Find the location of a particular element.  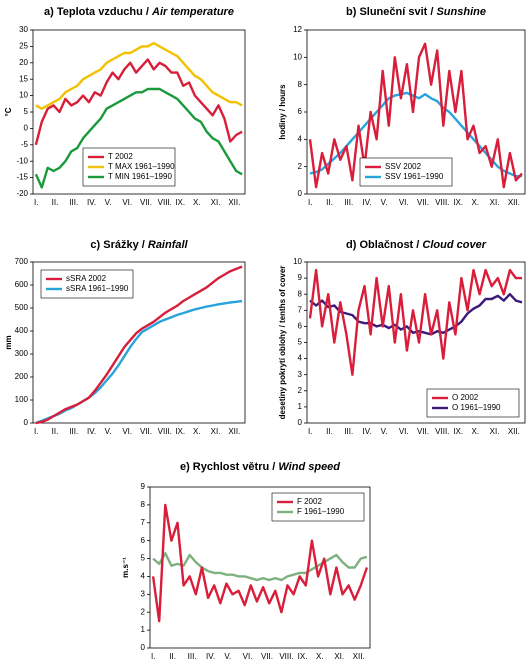

title-cz: a) Teplota vzduchu / is located at coordinates (96, 12).